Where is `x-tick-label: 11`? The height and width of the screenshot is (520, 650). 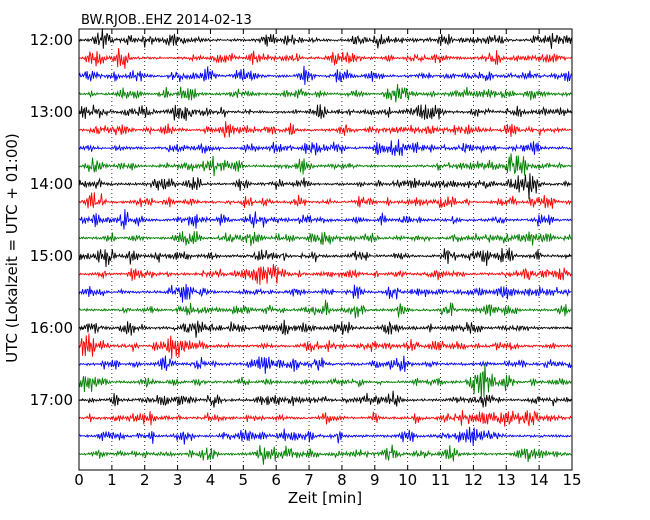 x-tick-label: 11 is located at coordinates (440, 480).